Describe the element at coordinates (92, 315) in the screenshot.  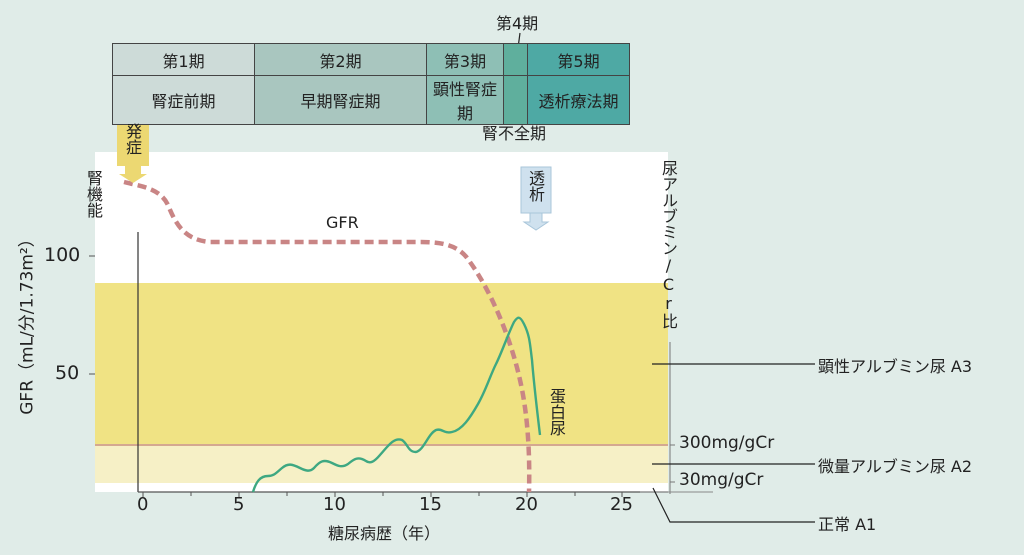
I see `y-ticks` at that location.